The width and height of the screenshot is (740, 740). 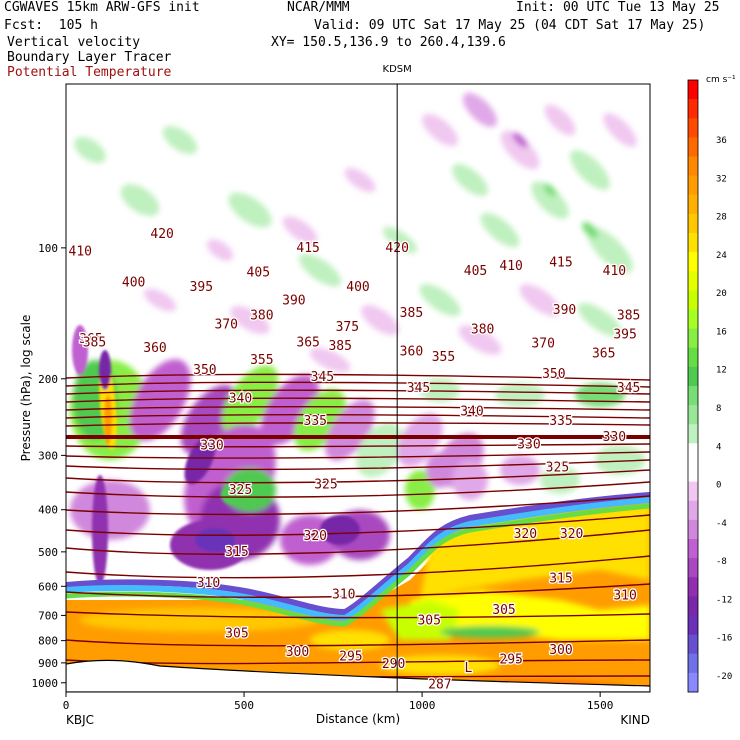 What do you see at coordinates (393, 664) in the screenshot?
I see `theta-label: 290` at bounding box center [393, 664].